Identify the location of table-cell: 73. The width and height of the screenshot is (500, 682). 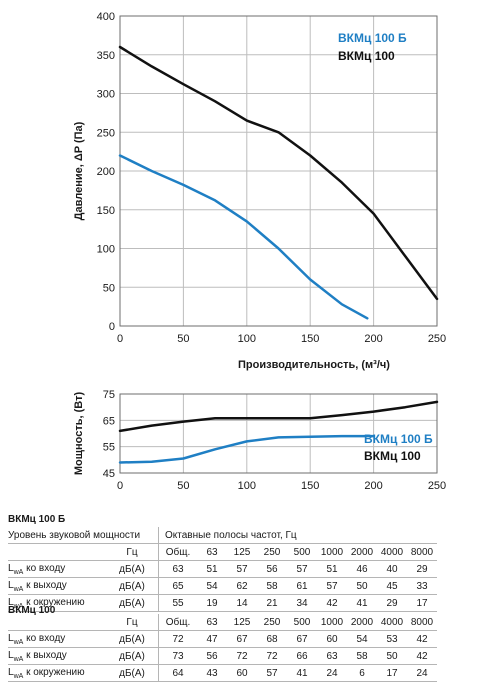
(177, 656).